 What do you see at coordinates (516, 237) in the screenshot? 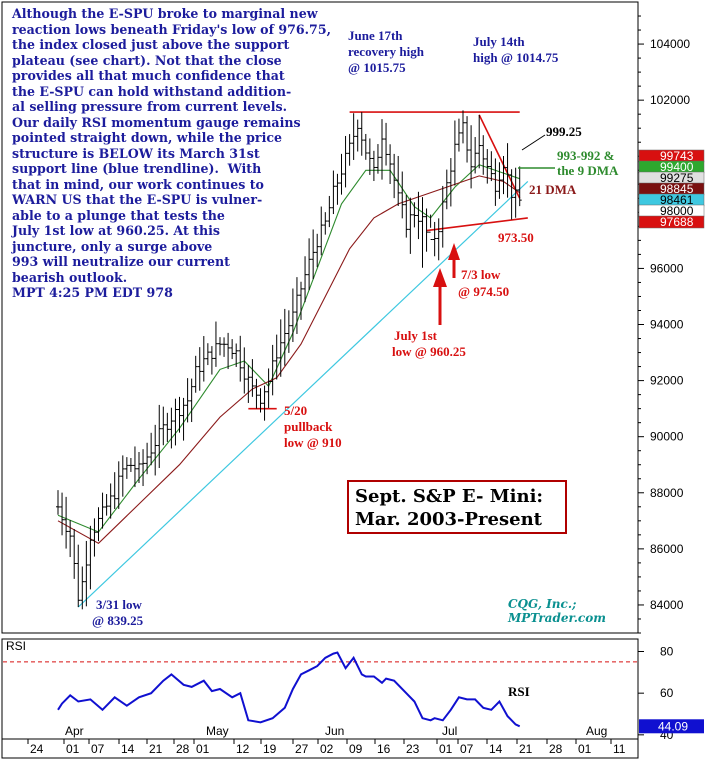
I see `level-973-label: 973.50` at bounding box center [516, 237].